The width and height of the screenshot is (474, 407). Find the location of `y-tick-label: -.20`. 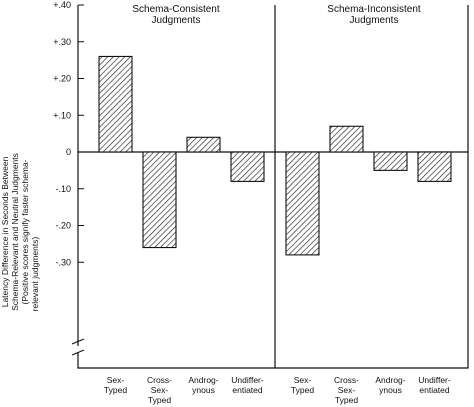

y-tick-label: -.20 is located at coordinates (63, 226).